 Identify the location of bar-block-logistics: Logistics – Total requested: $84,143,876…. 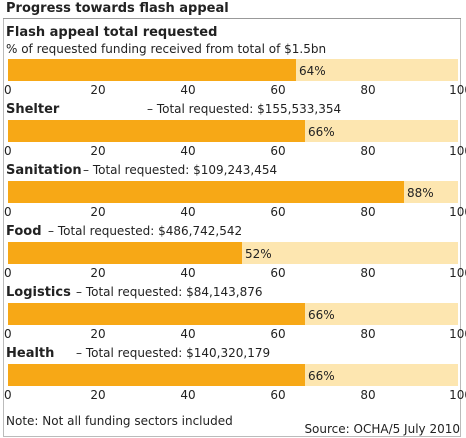
(233, 315).